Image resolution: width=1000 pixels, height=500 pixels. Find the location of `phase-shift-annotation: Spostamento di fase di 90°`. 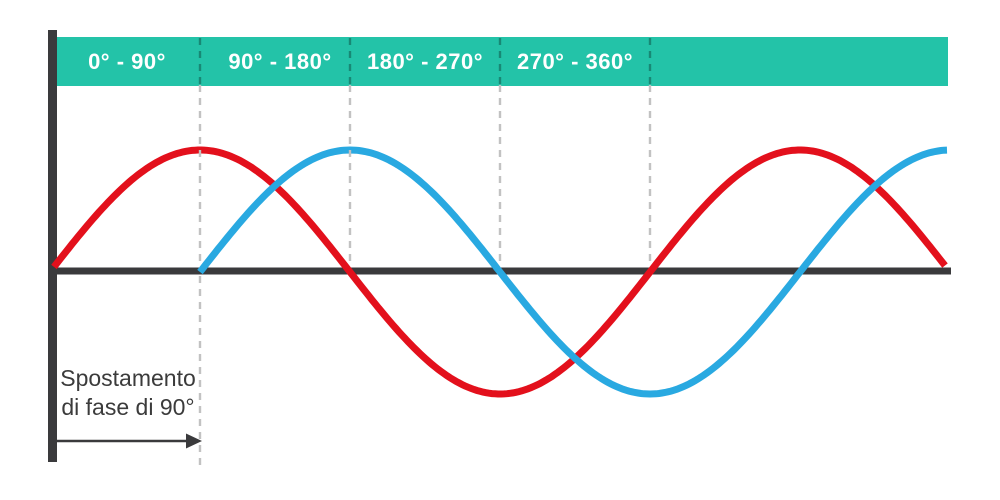

phase-shift-annotation: Spostamento di fase di 90° is located at coordinates (128, 393).